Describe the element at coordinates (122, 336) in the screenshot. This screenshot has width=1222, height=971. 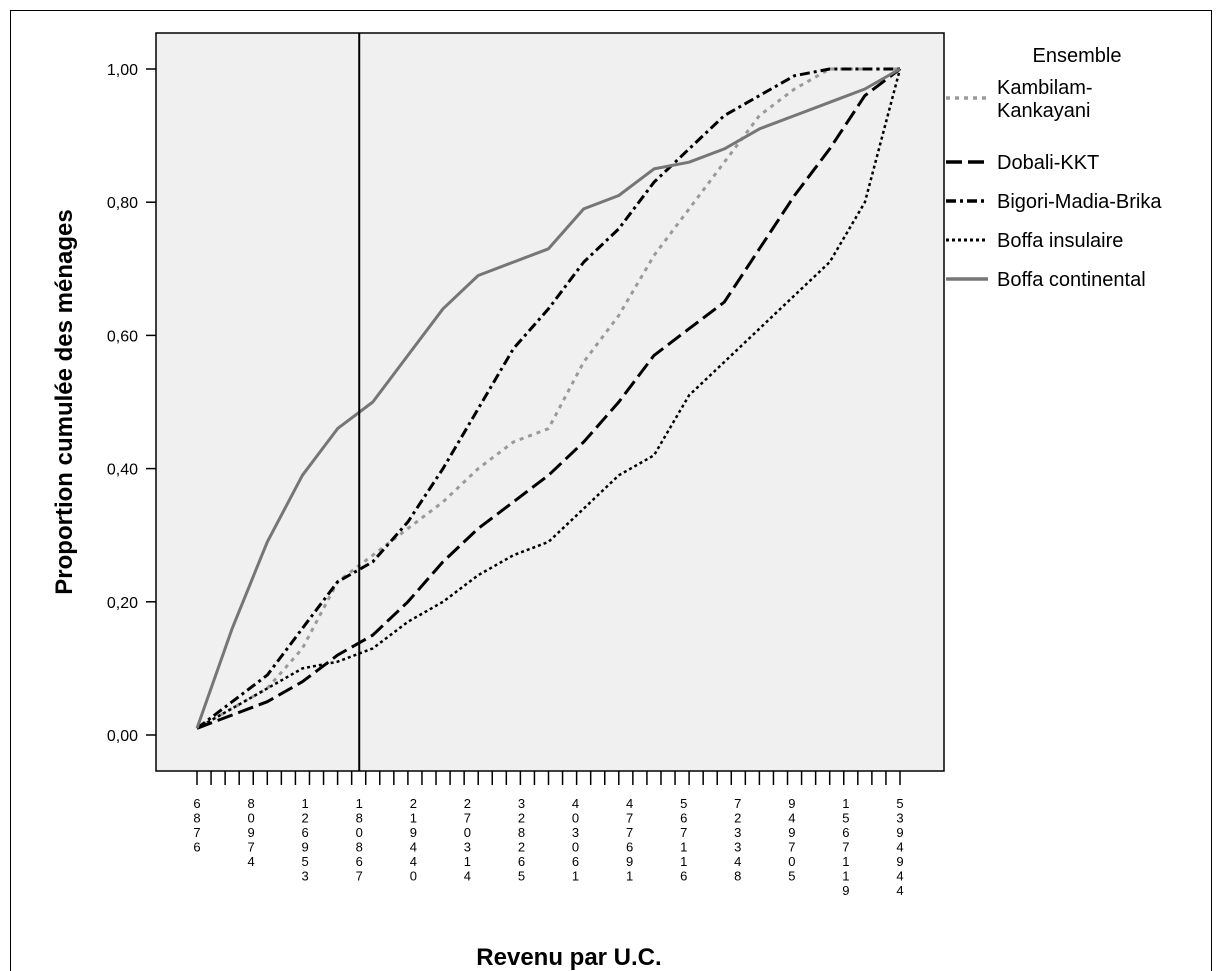
I see `y-tick-label: 0,60` at that location.